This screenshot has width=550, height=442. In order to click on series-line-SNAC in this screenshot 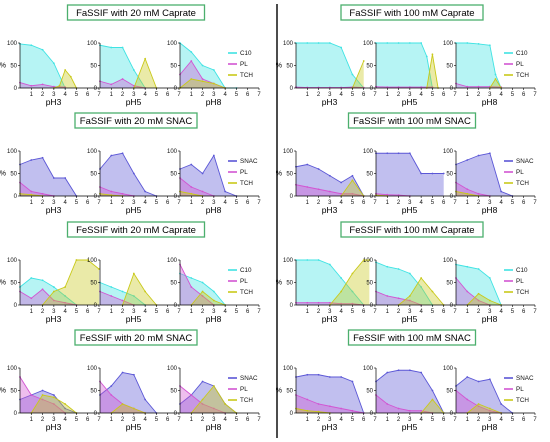, I will do `click(48, 402)`.